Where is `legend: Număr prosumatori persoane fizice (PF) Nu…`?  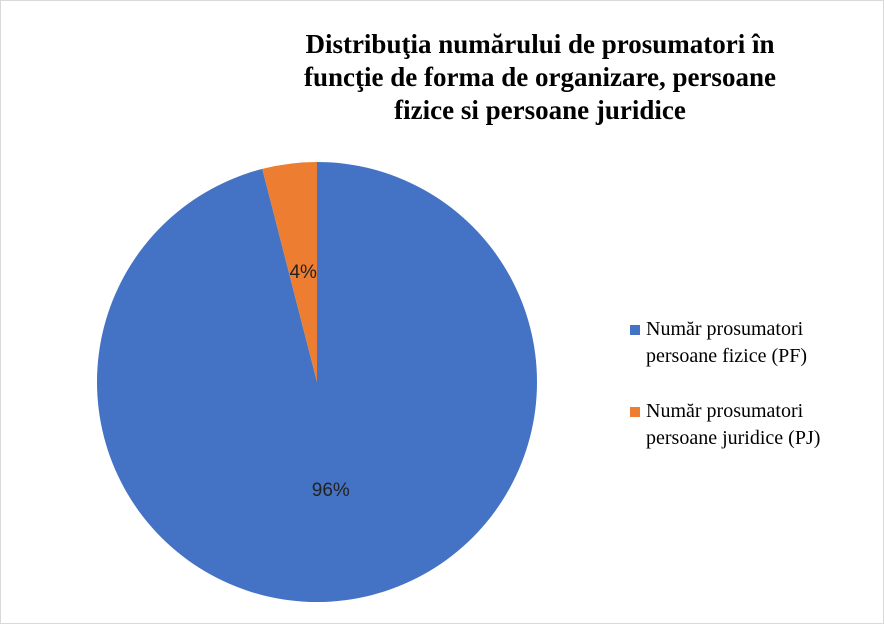 legend: Număr prosumatori persoane fizice (PF) Nu… is located at coordinates (750, 398).